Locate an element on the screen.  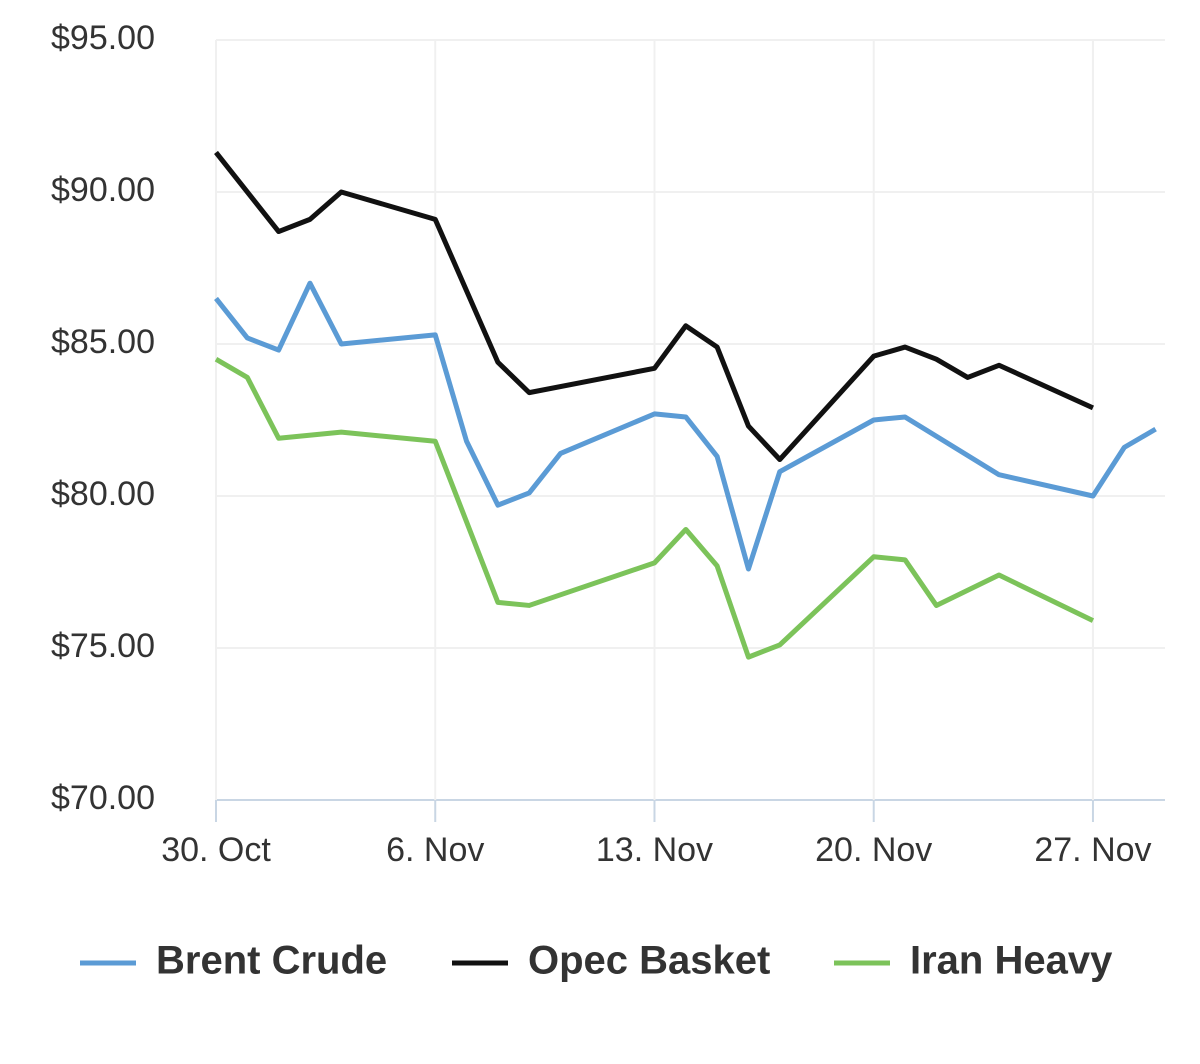
x-tick-label: 20. Nov is located at coordinates (873, 850).